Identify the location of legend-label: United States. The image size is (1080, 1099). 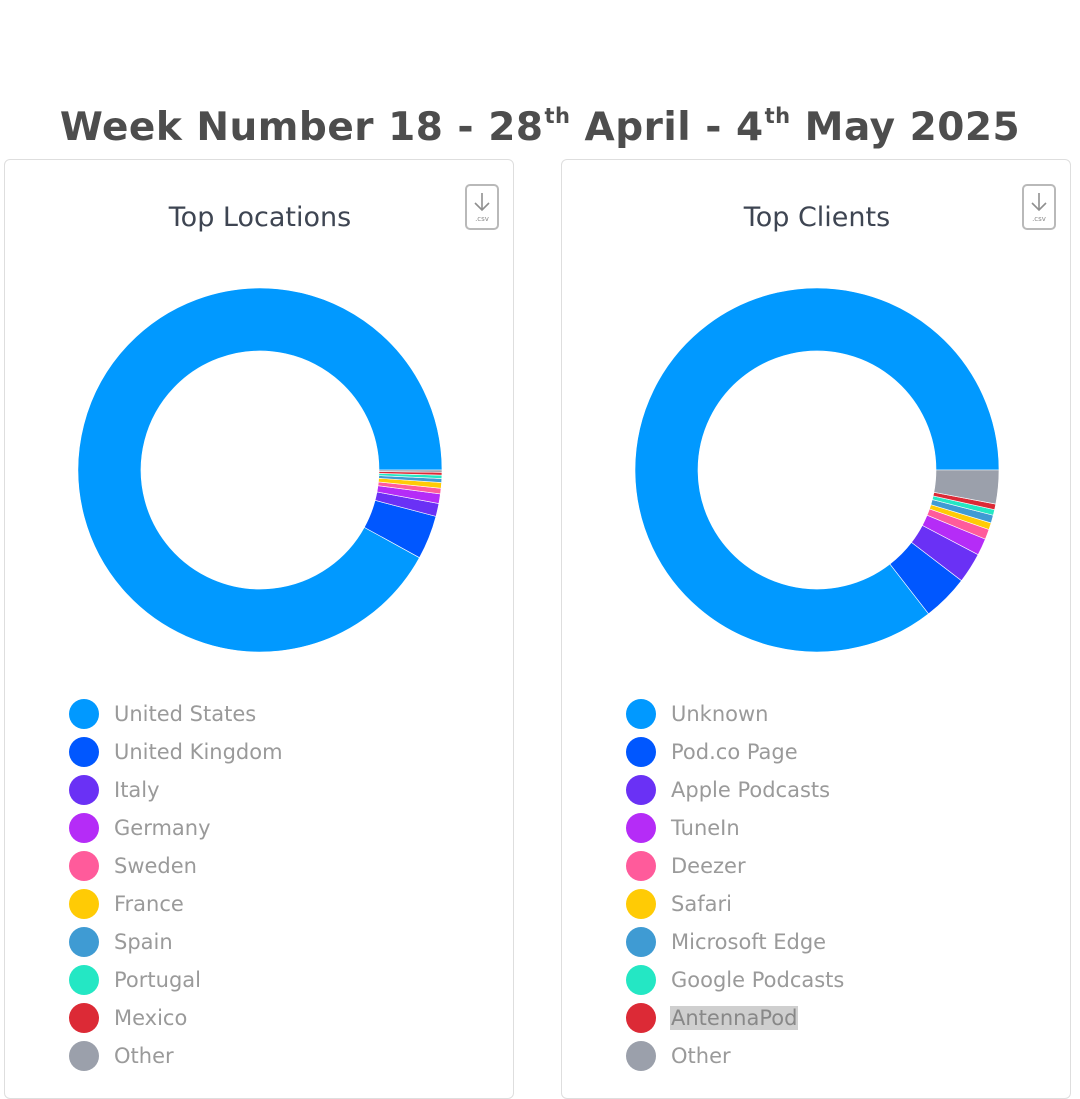
(185, 714).